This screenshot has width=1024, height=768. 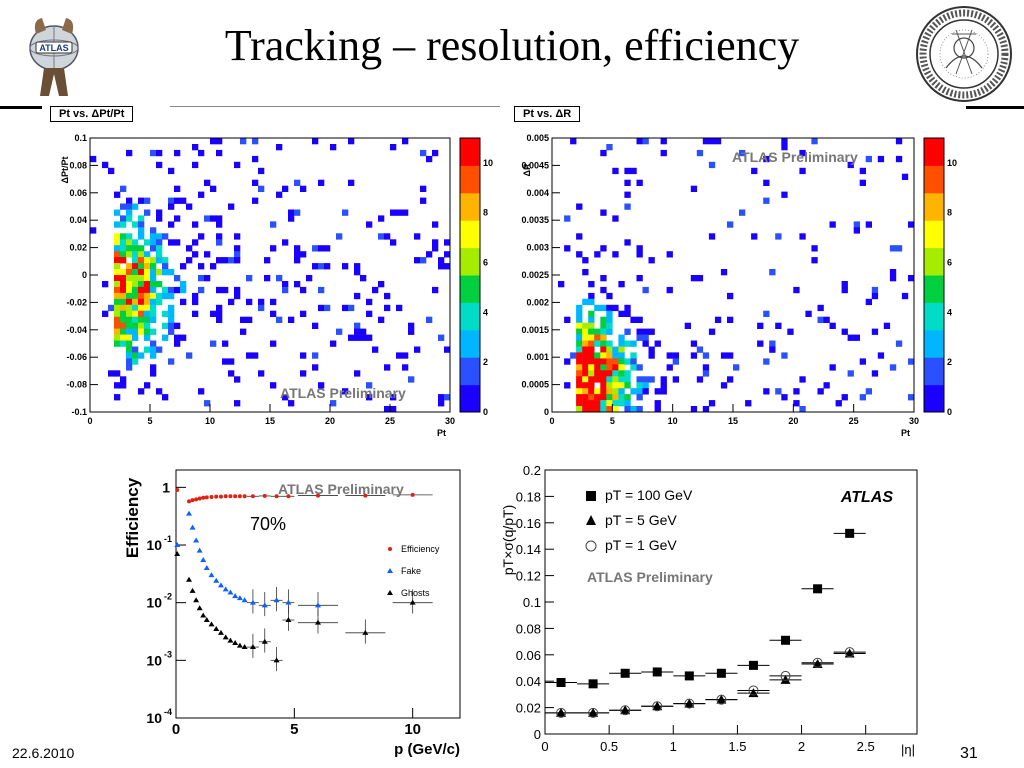 What do you see at coordinates (949, 312) in the screenshot?
I see `color-scale-label: 4` at bounding box center [949, 312].